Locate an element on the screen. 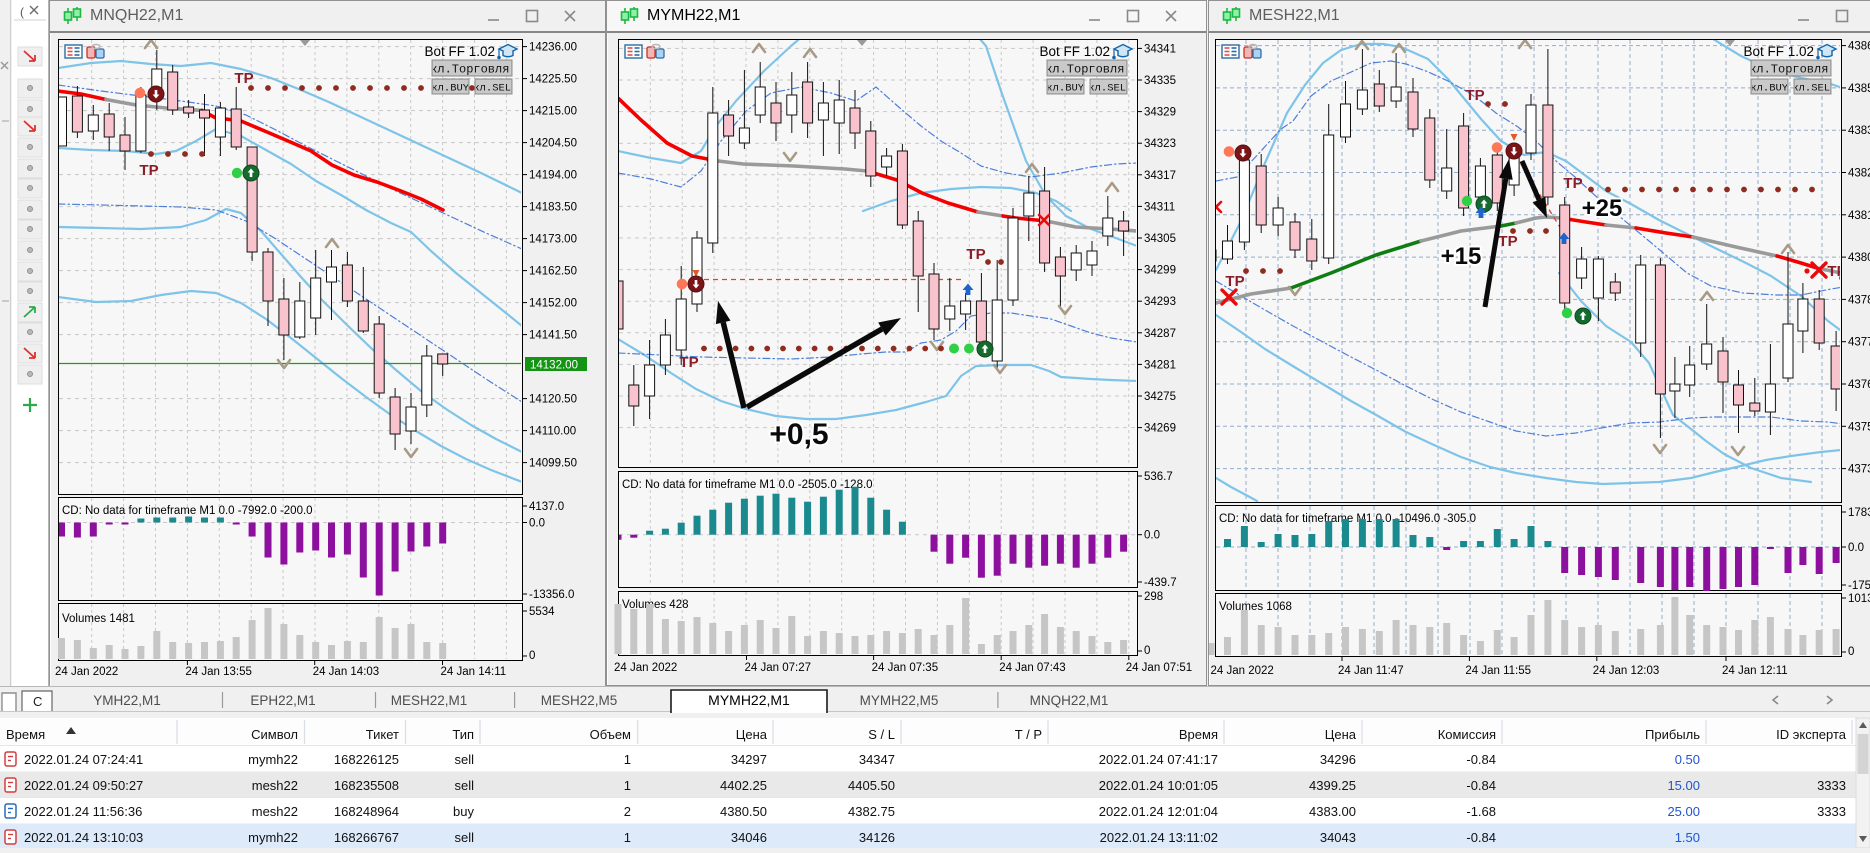  svg-text: 4380.00 is located at coordinates (1859, 258).